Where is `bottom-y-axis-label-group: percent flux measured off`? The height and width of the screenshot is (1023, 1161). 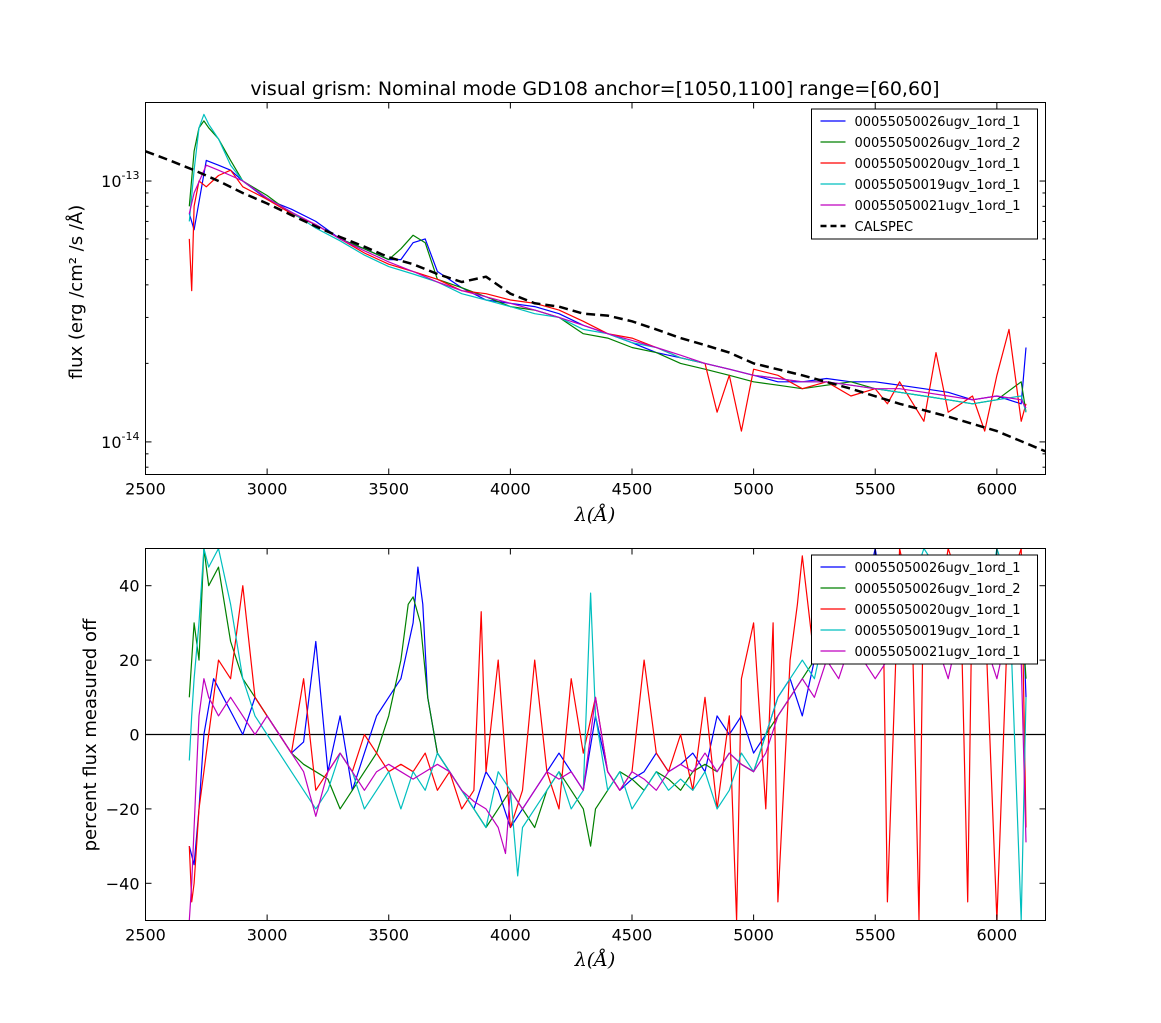 bottom-y-axis-label-group: percent flux measured off is located at coordinates (90, 734).